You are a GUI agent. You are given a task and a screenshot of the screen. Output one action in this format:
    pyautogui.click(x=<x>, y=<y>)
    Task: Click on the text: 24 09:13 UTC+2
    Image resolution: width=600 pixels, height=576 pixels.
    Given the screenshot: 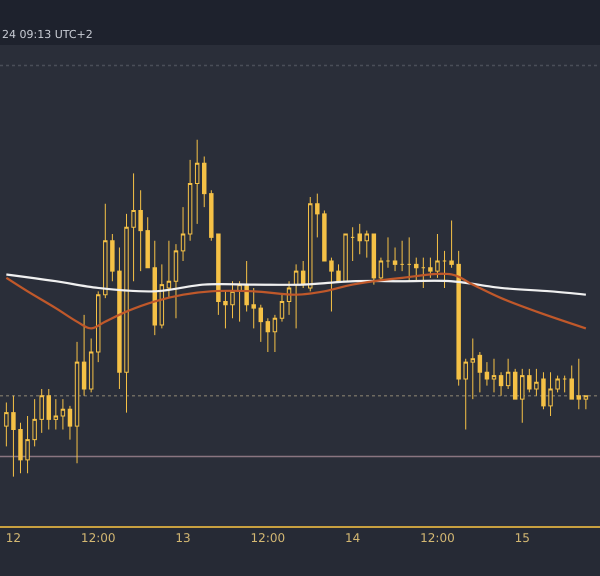 What is the action you would take?
    pyautogui.click(x=47, y=34)
    